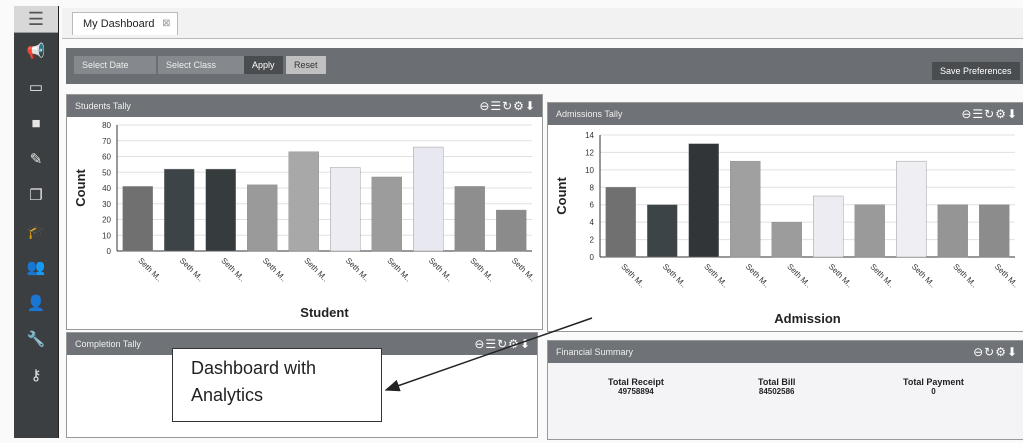  What do you see at coordinates (589, 135) in the screenshot?
I see `y-tick-label: 14` at bounding box center [589, 135].